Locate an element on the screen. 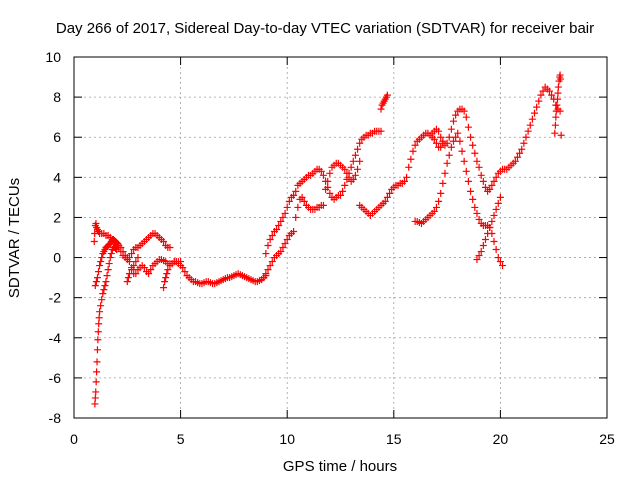 The height and width of the screenshot is (480, 640). x-tick-label: 15 is located at coordinates (394, 439).